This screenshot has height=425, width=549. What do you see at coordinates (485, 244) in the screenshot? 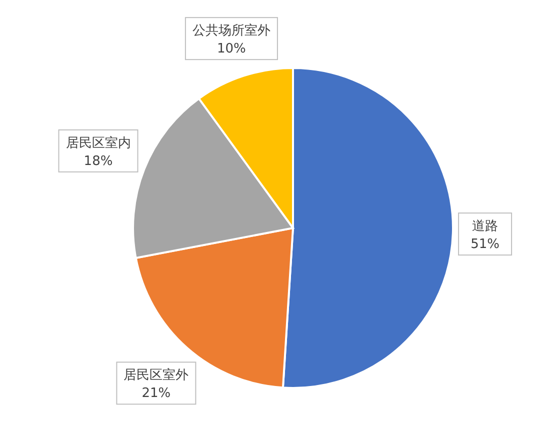
I see `data-label: 51%` at bounding box center [485, 244].